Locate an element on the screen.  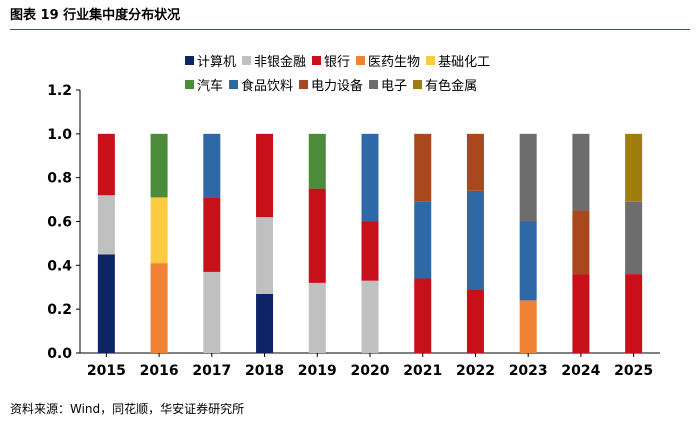
x-tick-label: 2016 is located at coordinates (159, 371).